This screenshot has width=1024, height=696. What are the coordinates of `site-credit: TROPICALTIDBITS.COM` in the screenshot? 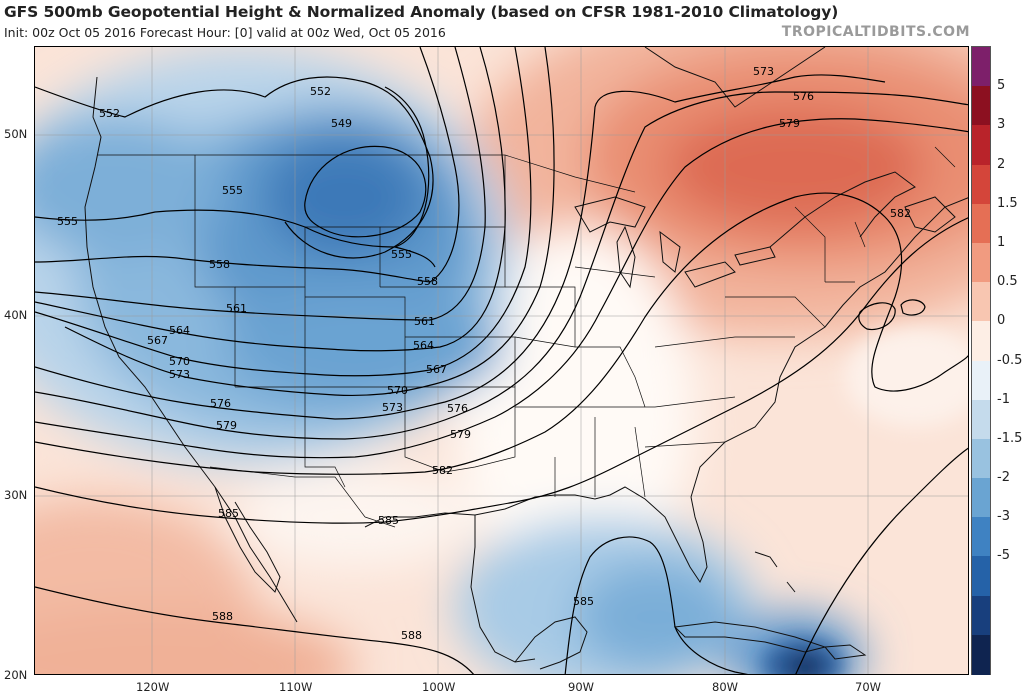 It's located at (876, 32).